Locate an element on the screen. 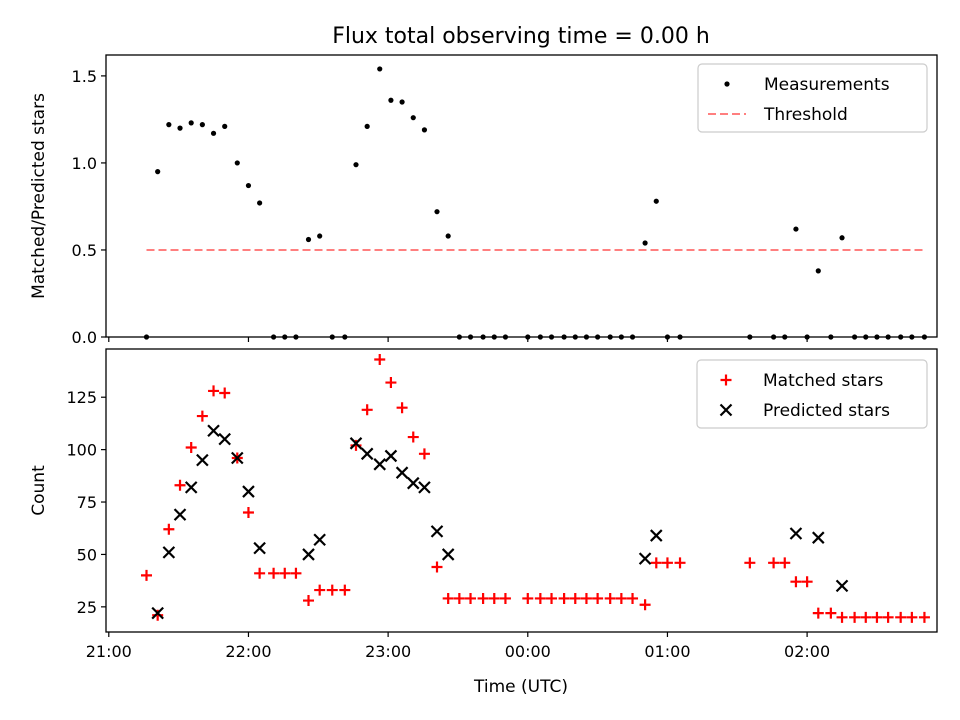  x-tick-label: 02:00 is located at coordinates (807, 651).